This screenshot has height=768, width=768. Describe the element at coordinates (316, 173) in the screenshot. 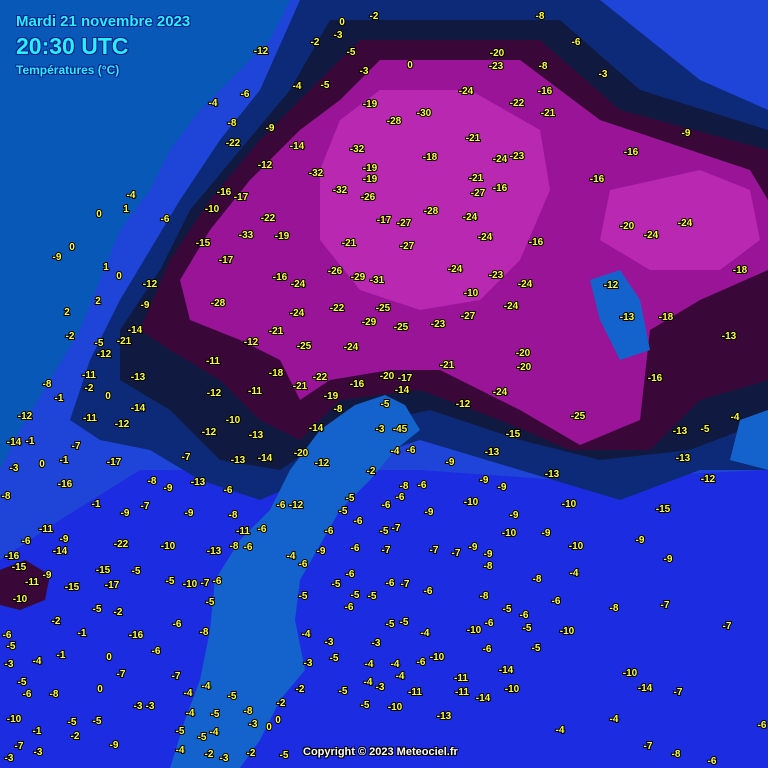

I see `temperature-label: -32` at that location.